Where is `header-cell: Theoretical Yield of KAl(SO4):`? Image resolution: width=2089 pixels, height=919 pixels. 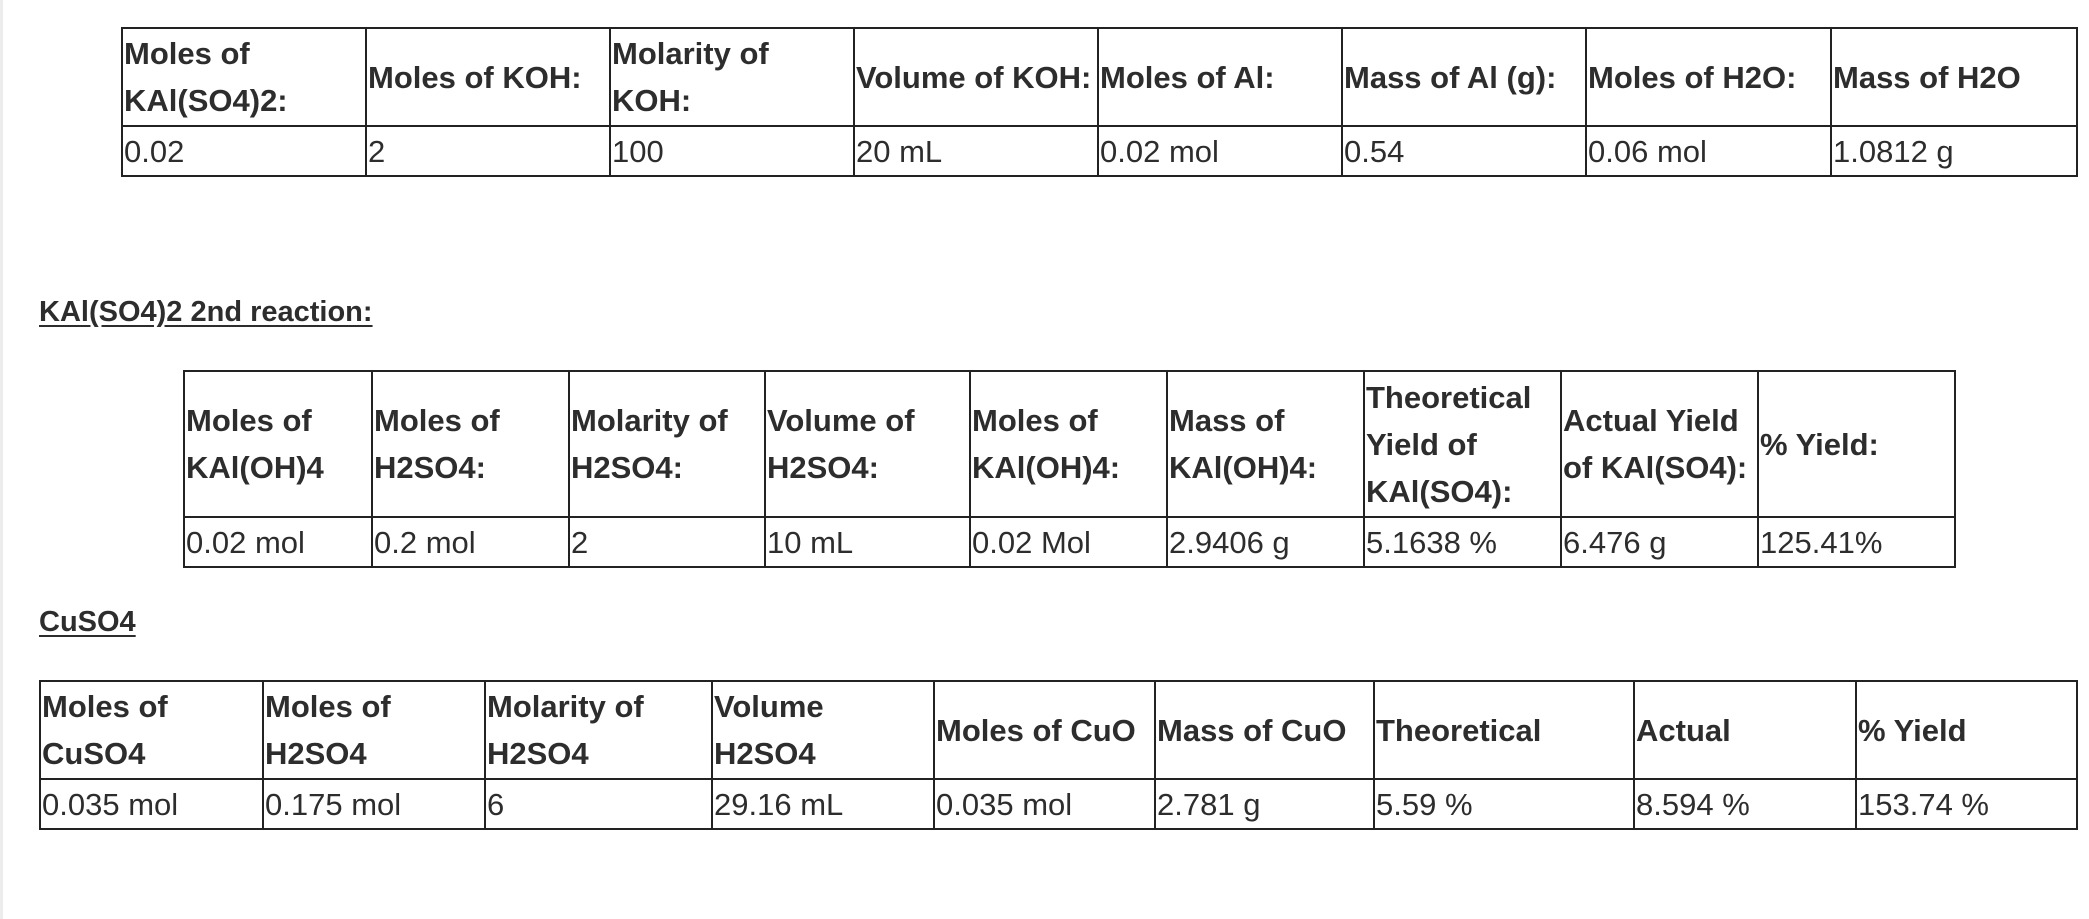
header-cell: Theoretical Yield of KAl(SO4): is located at coordinates (1462, 444).